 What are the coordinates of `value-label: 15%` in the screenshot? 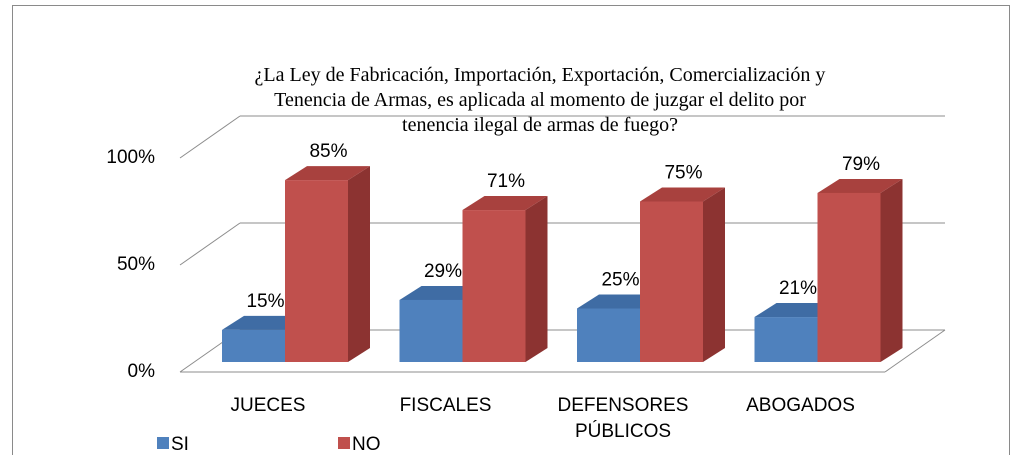 It's located at (265, 301).